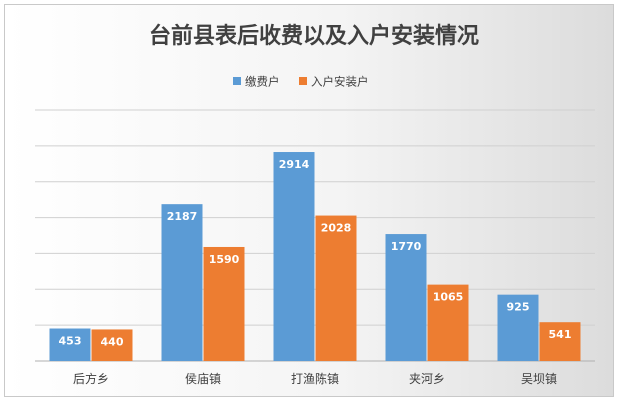 The image size is (620, 404). Describe the element at coordinates (427, 379) in the screenshot. I see `category-label-4: 夹河乡` at that location.